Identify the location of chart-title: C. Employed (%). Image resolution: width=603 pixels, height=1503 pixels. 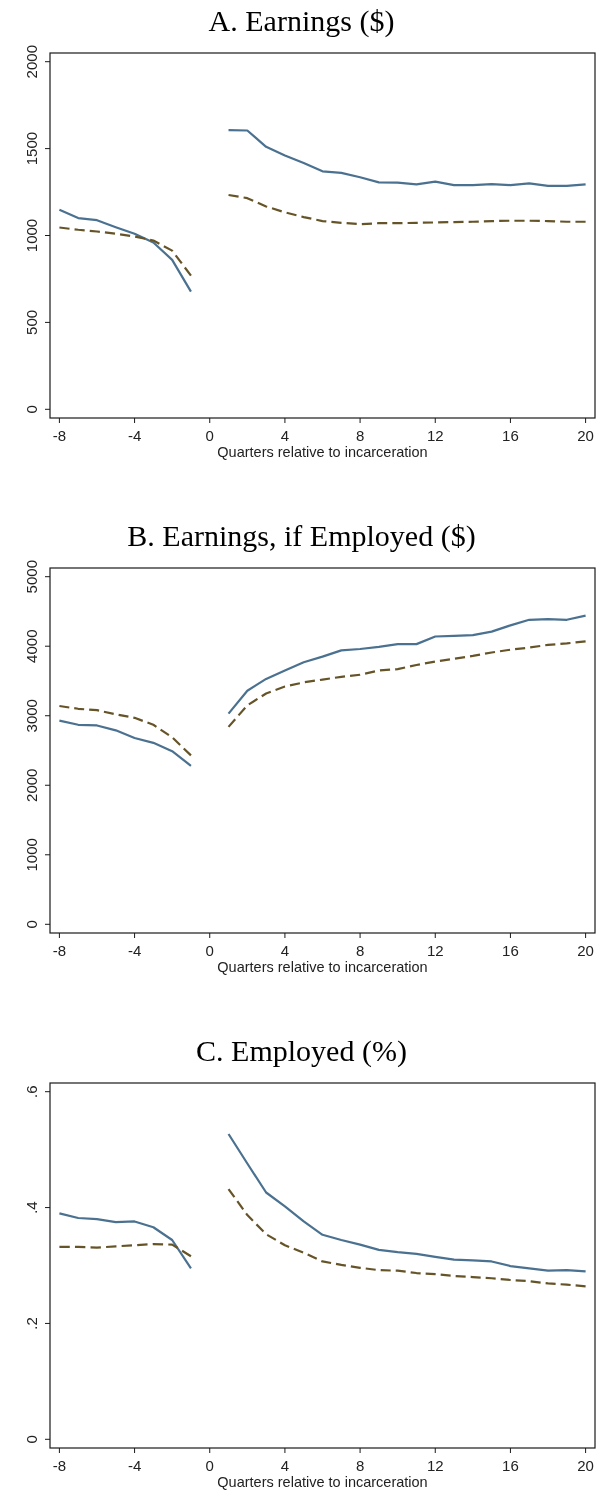
(301, 1051).